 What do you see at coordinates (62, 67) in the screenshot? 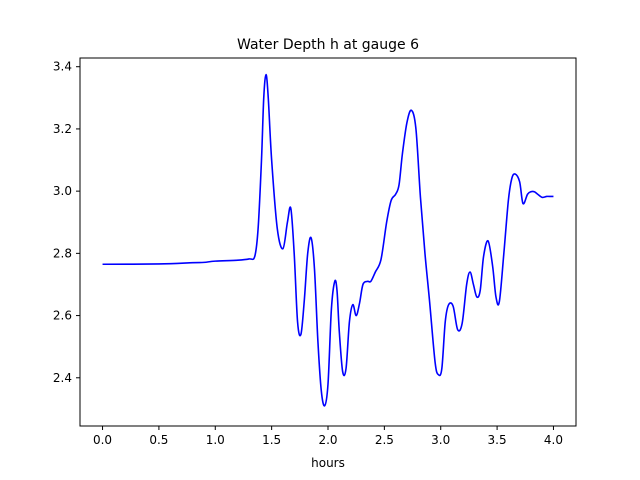
I see `y-tick-label: 3.4` at bounding box center [62, 67].